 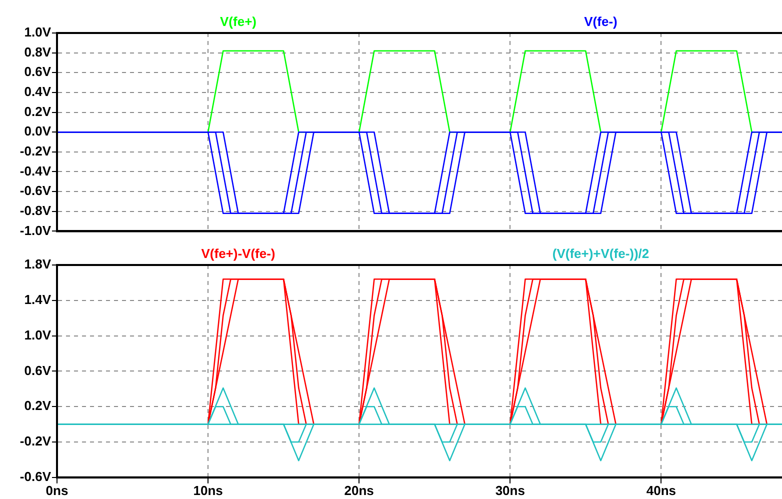 I want to click on series-label: V(fe+), so click(x=238, y=22).